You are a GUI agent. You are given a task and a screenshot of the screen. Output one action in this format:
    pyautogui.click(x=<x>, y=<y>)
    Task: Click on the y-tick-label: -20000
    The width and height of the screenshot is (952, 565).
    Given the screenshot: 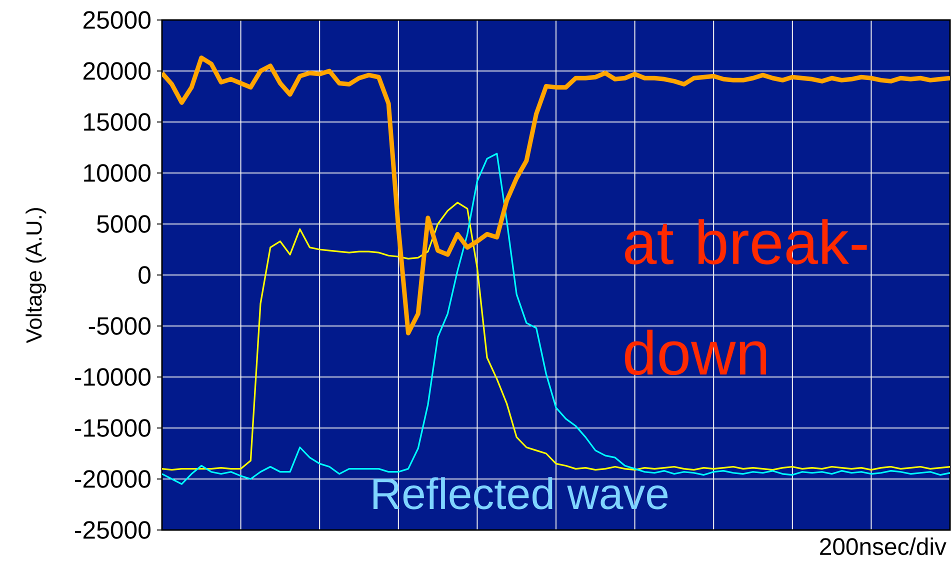 What is the action you would take?
    pyautogui.click(x=112, y=479)
    